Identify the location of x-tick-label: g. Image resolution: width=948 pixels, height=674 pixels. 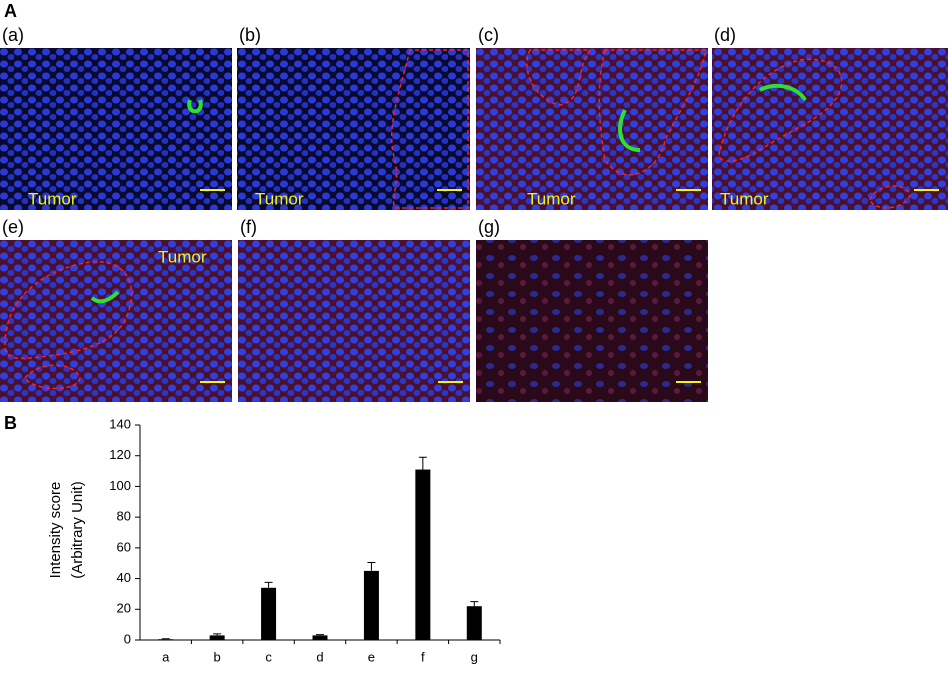
(474, 656).